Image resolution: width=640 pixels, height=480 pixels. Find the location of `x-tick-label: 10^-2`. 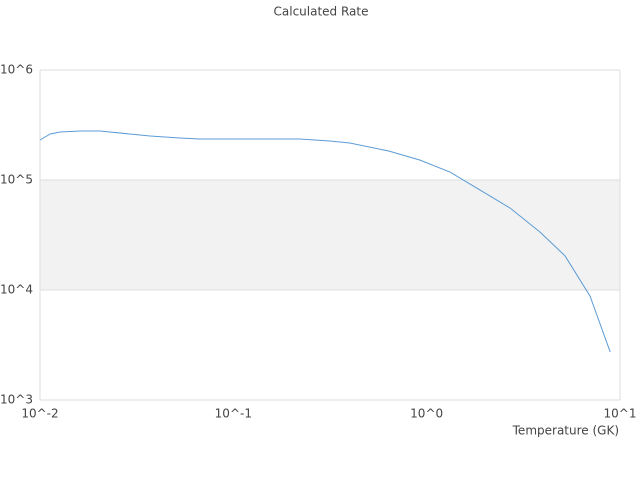

x-tick-label: 10^-2 is located at coordinates (39, 414).